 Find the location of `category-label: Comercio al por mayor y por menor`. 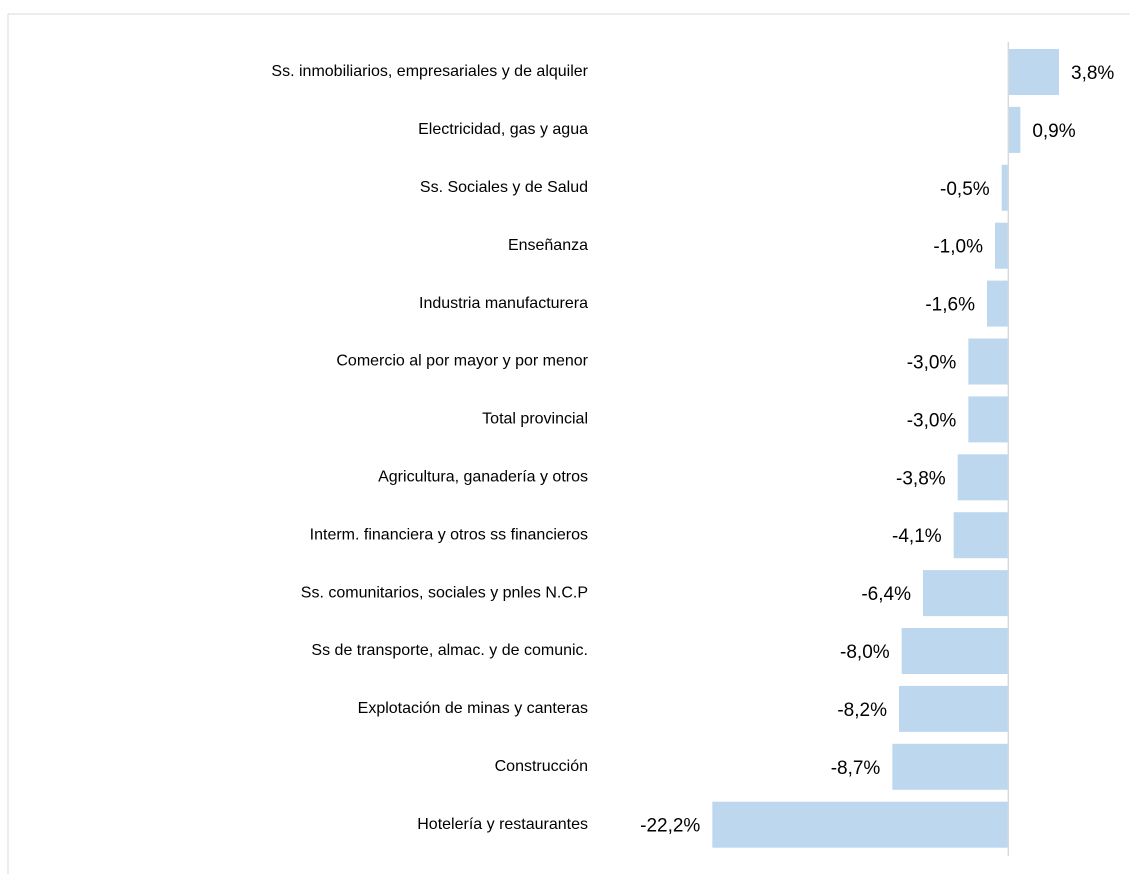

category-label: Comercio al por mayor y por menor is located at coordinates (462, 361).